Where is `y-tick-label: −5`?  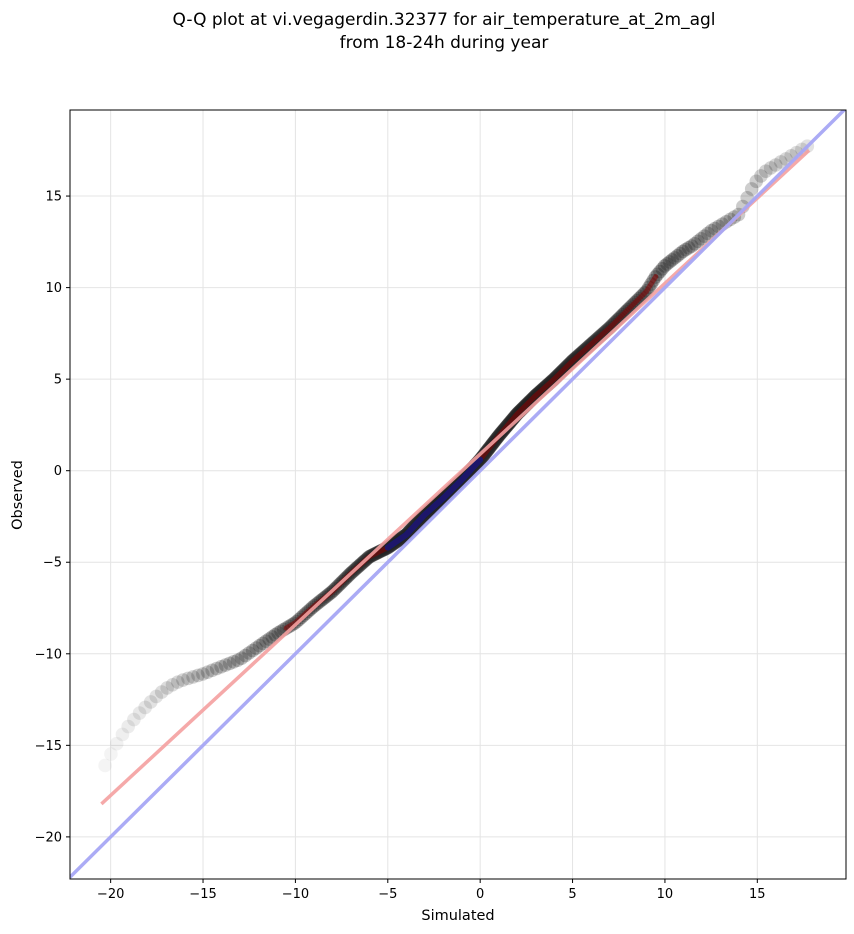 y-tick-label: −5 is located at coordinates (52, 563).